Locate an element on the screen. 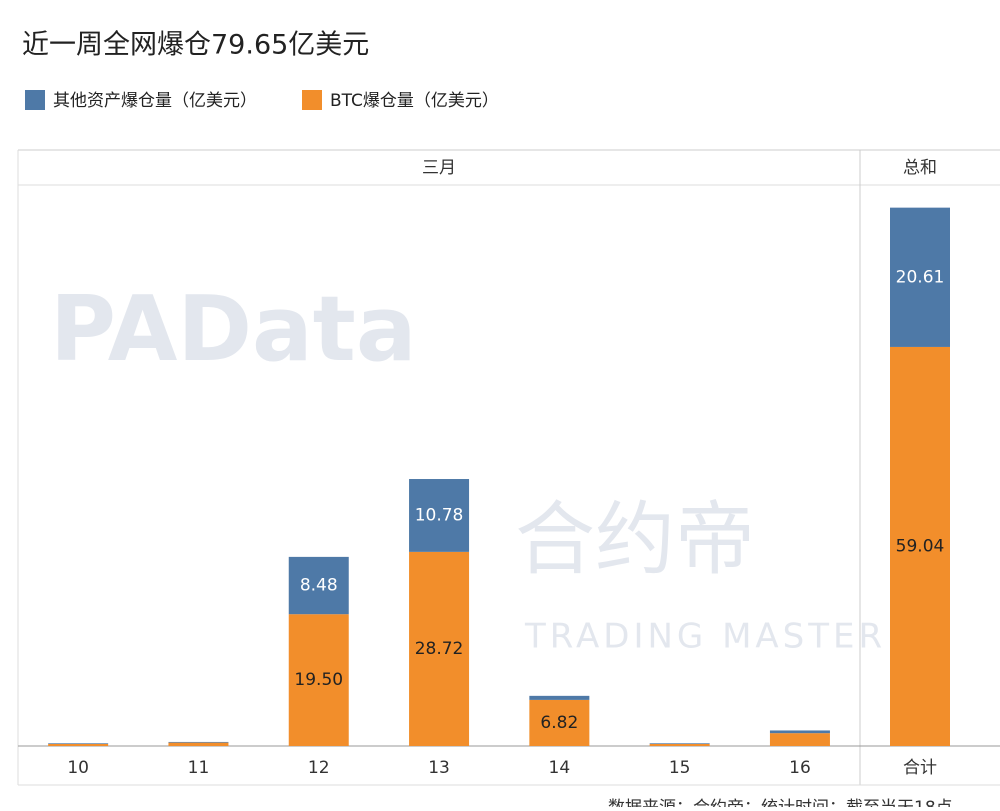  legend-label: BTC爆仓量（亿美元） is located at coordinates (414, 101).